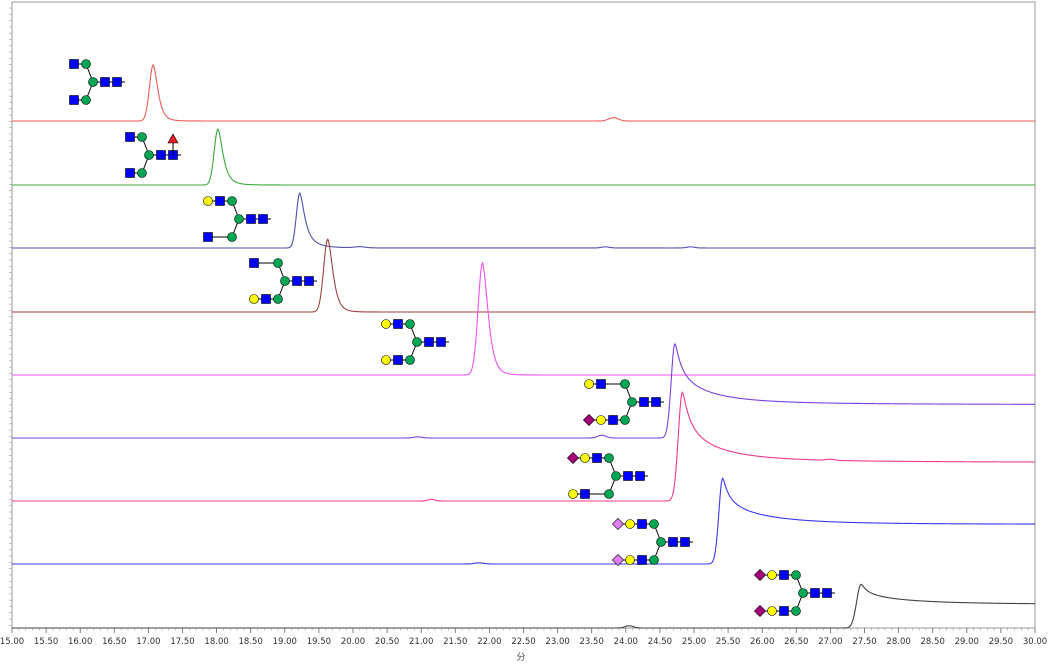 The height and width of the screenshot is (665, 1057). Describe the element at coordinates (523, 521) in the screenshot. I see `trace-a1-gc` at that location.